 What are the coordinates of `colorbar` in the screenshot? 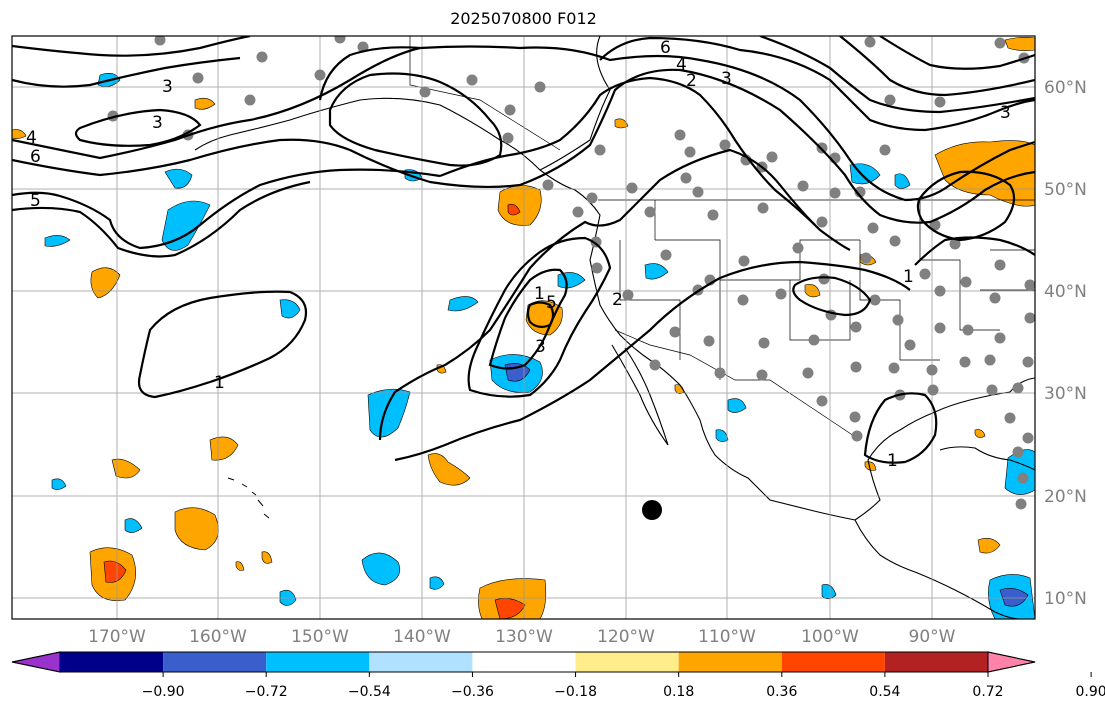 It's located at (523, 662).